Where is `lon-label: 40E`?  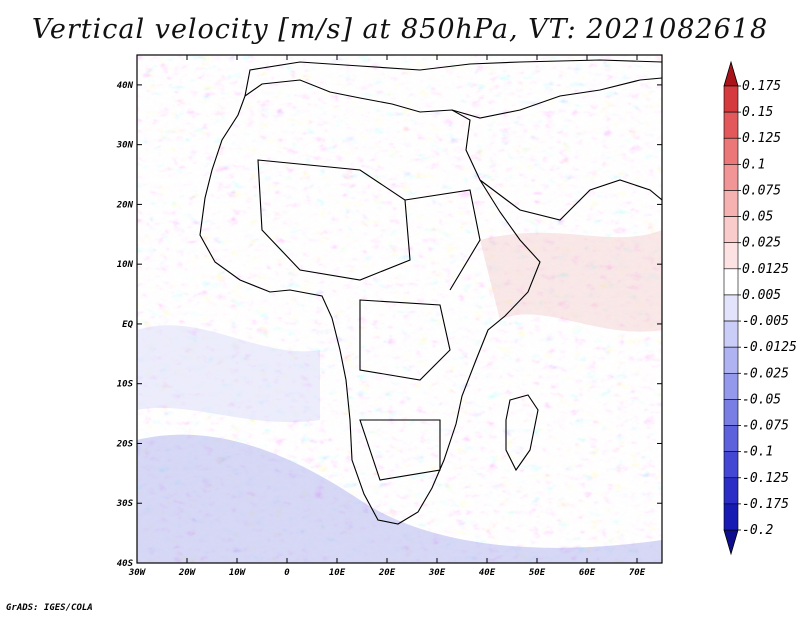
lon-label: 40E is located at coordinates (487, 573).